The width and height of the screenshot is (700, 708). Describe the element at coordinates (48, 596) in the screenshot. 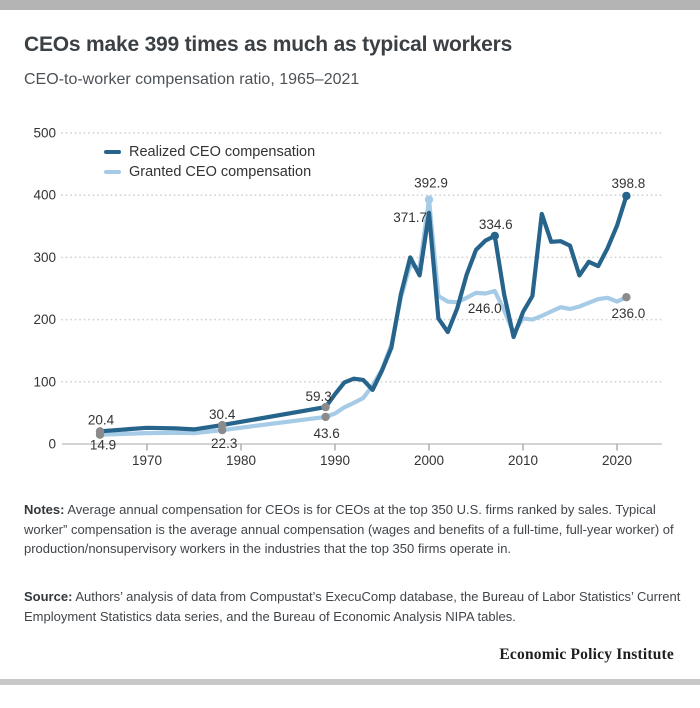

I see `source-label: Source:` at that location.